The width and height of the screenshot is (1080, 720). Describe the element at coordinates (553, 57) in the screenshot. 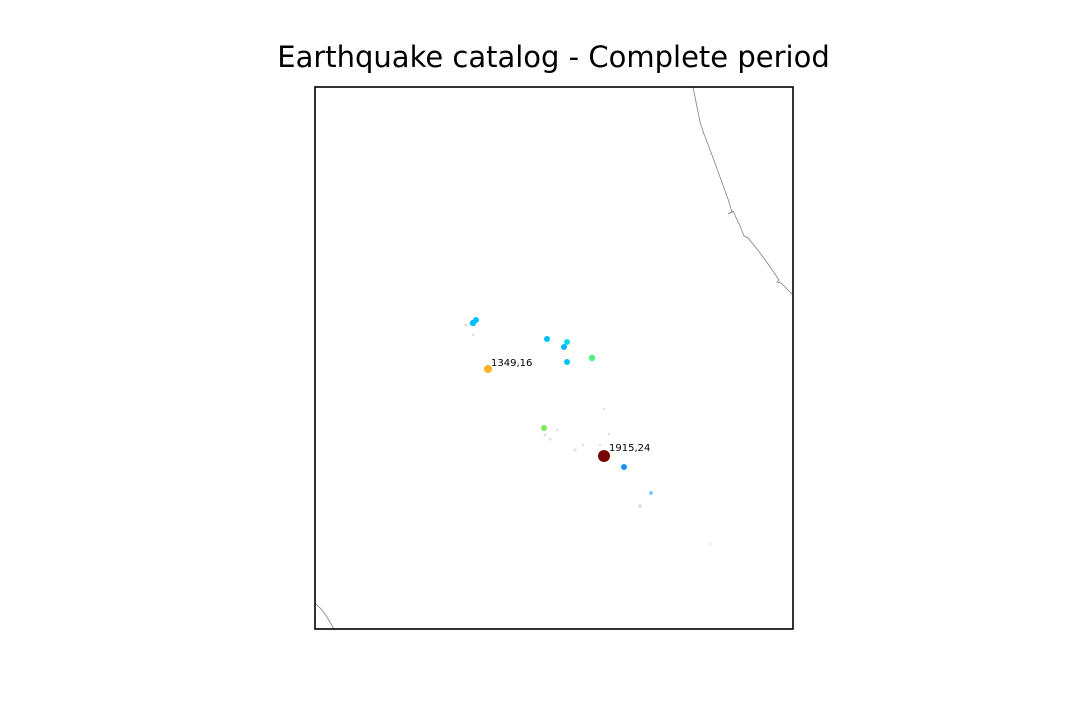

I see `map-title: Earthquake catalog - Complete period` at that location.